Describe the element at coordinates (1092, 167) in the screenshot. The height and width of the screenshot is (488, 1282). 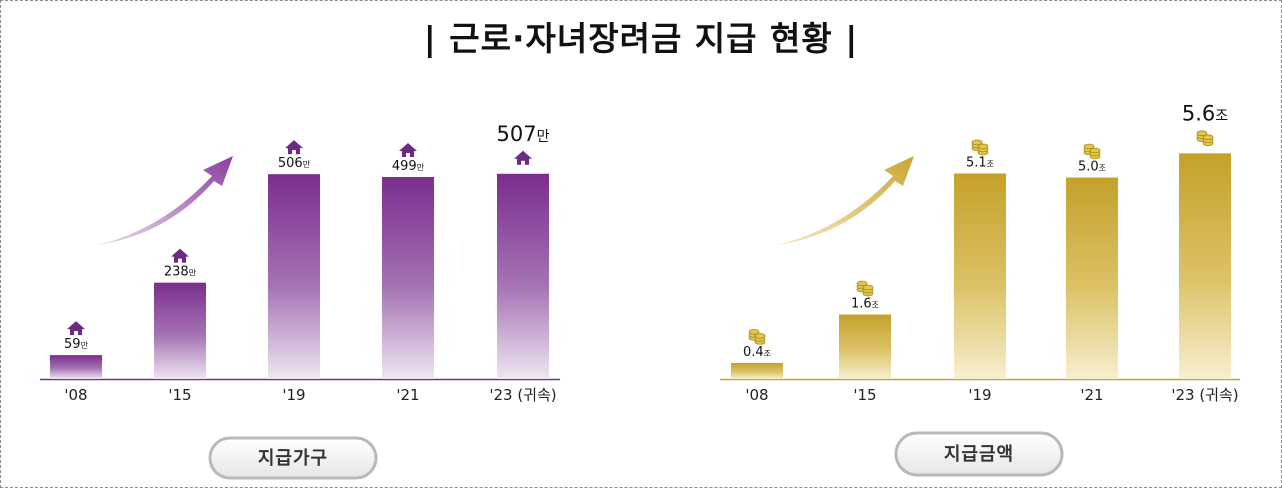
I see `data-label: 5.0조` at that location.